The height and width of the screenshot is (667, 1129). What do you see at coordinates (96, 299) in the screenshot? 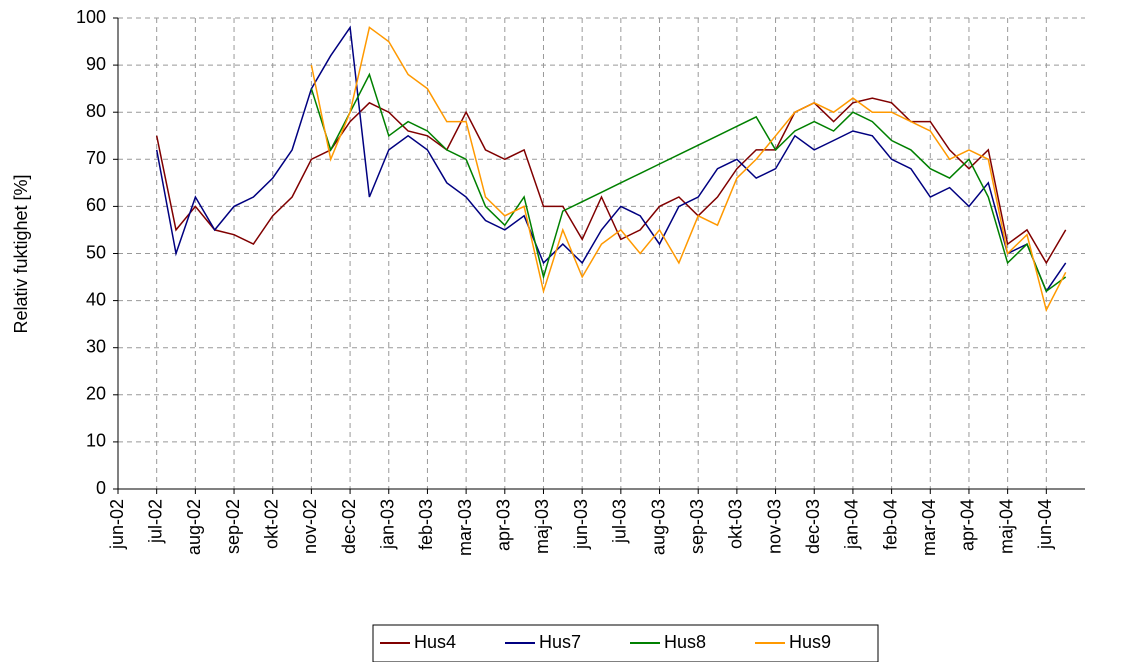
I see `y-tick-label: 40` at bounding box center [96, 299].